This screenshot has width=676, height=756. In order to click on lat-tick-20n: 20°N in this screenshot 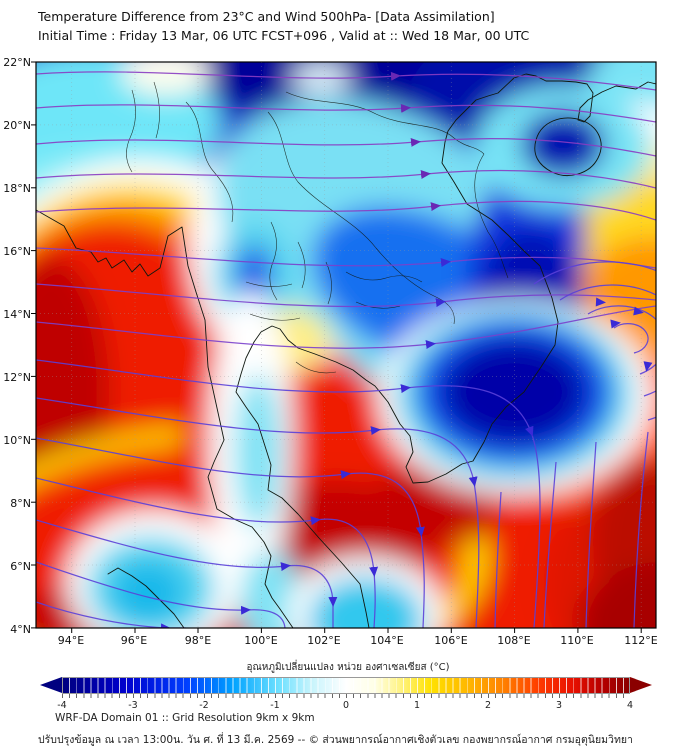, I will do `click(17, 125)`.